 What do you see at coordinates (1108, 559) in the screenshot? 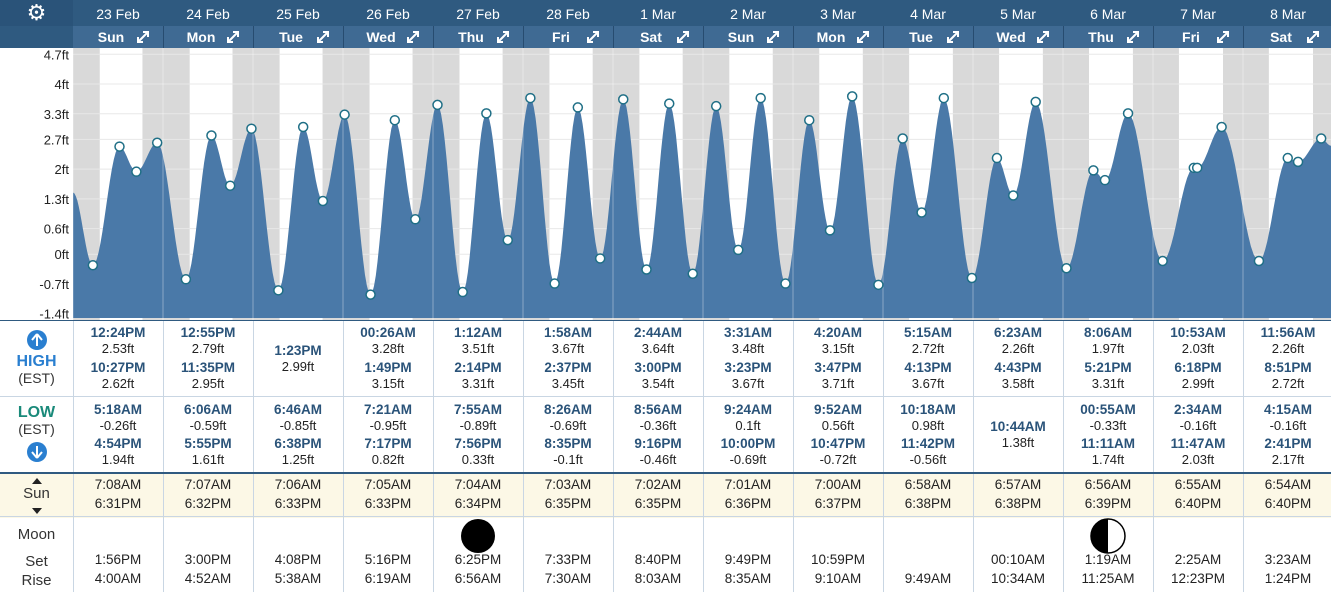
I see `moonset-time: 1:19AM` at bounding box center [1108, 559].